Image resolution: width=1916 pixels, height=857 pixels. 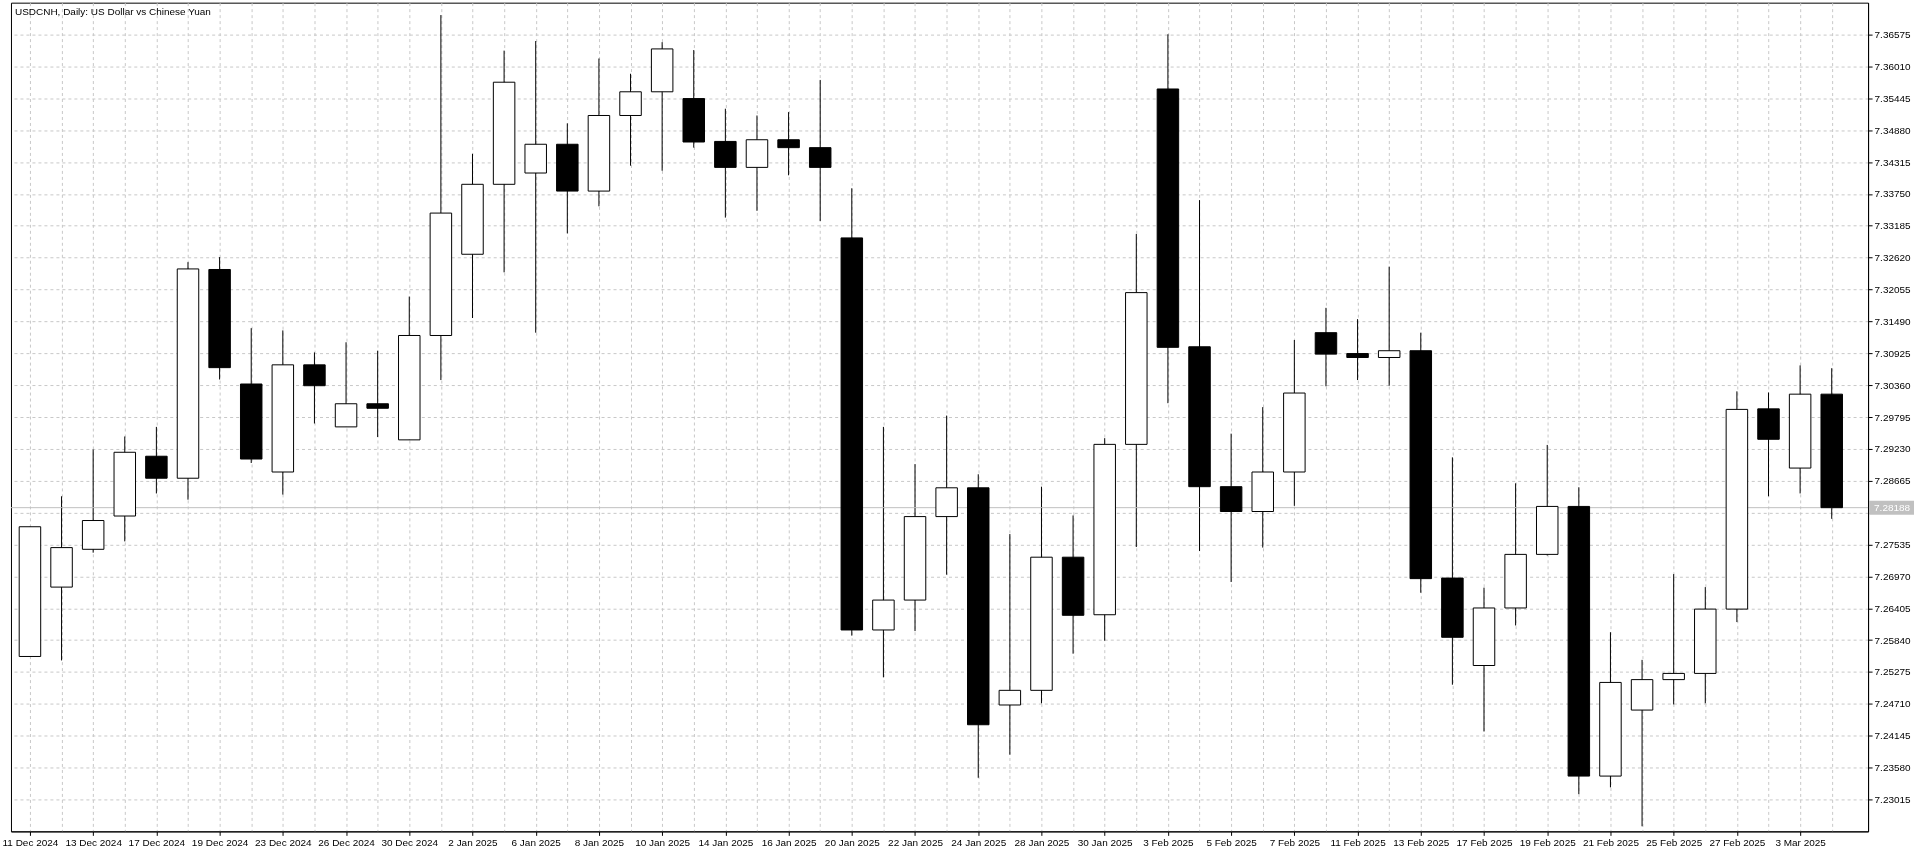 I want to click on y-tick-label: 7.36010, so click(x=1893, y=66).